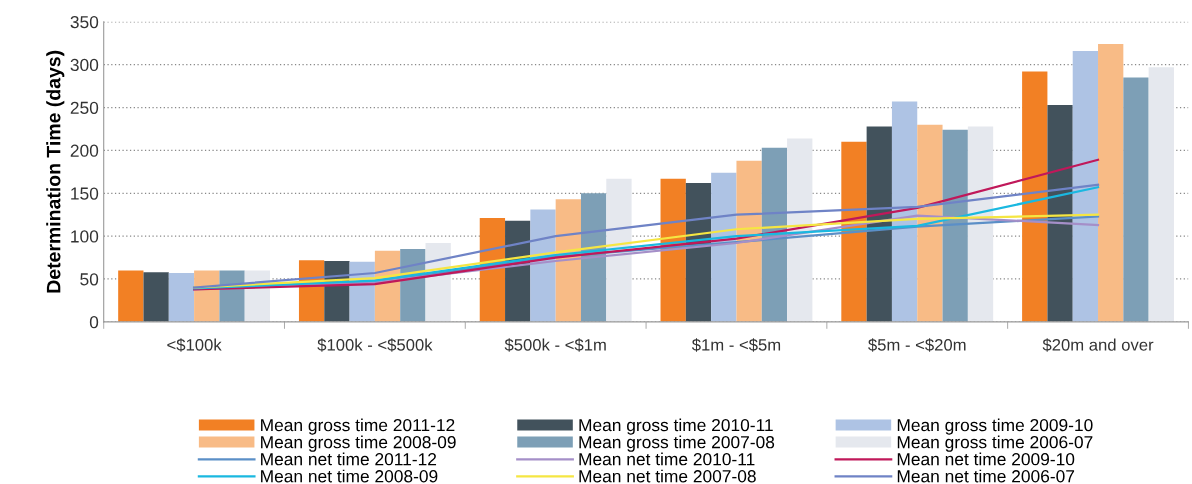 The height and width of the screenshot is (484, 1192). I want to click on legend-label: Mean gross time 2008-09, so click(358, 443).